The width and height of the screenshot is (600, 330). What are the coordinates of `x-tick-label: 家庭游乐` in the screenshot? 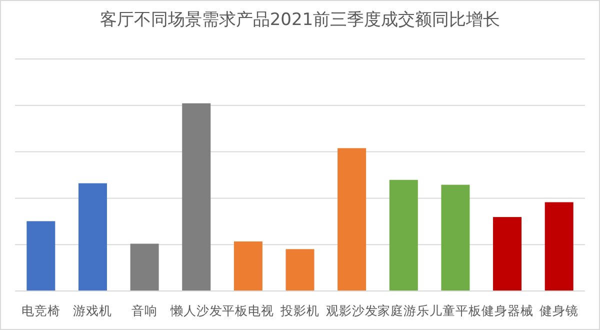 It's located at (404, 310).